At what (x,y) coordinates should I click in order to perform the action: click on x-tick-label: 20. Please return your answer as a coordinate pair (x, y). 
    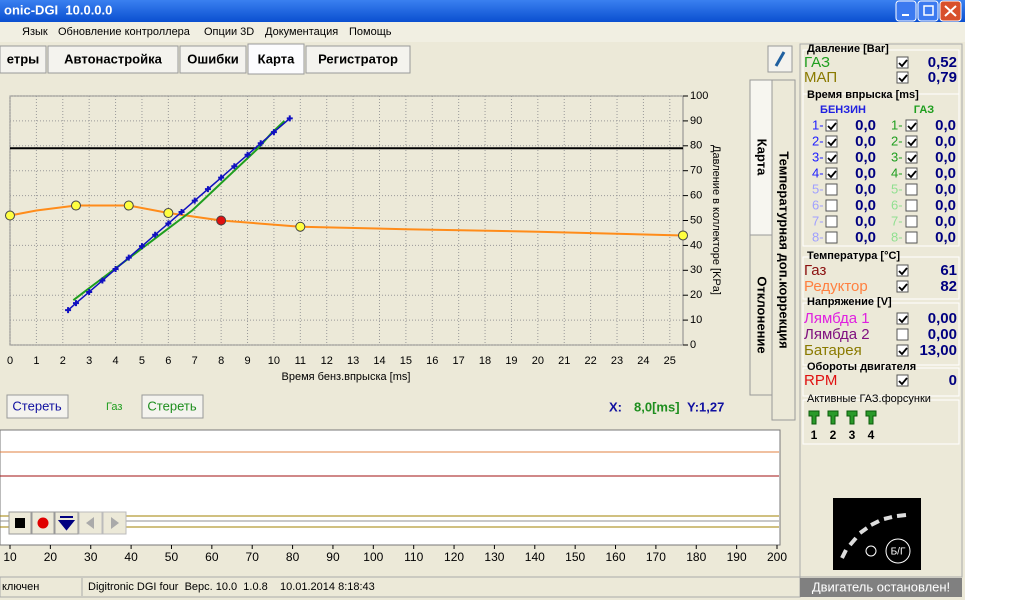
    Looking at the image, I should click on (538, 361).